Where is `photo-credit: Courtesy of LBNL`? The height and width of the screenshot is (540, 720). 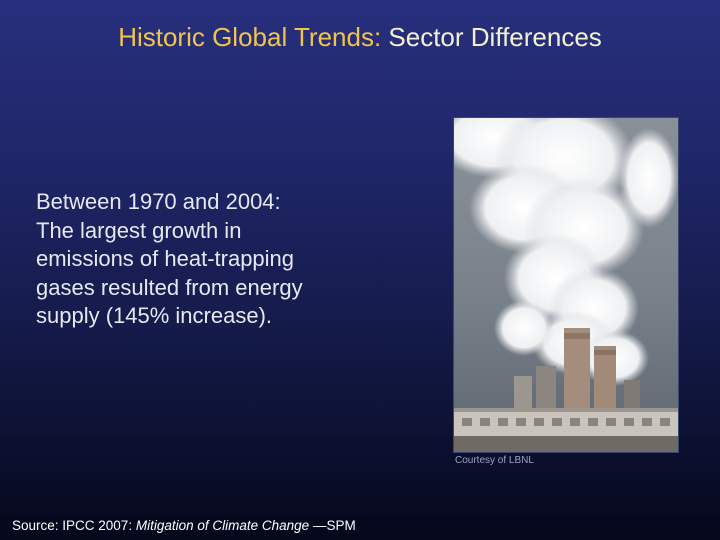
photo-credit: Courtesy of LBNL is located at coordinates (494, 460).